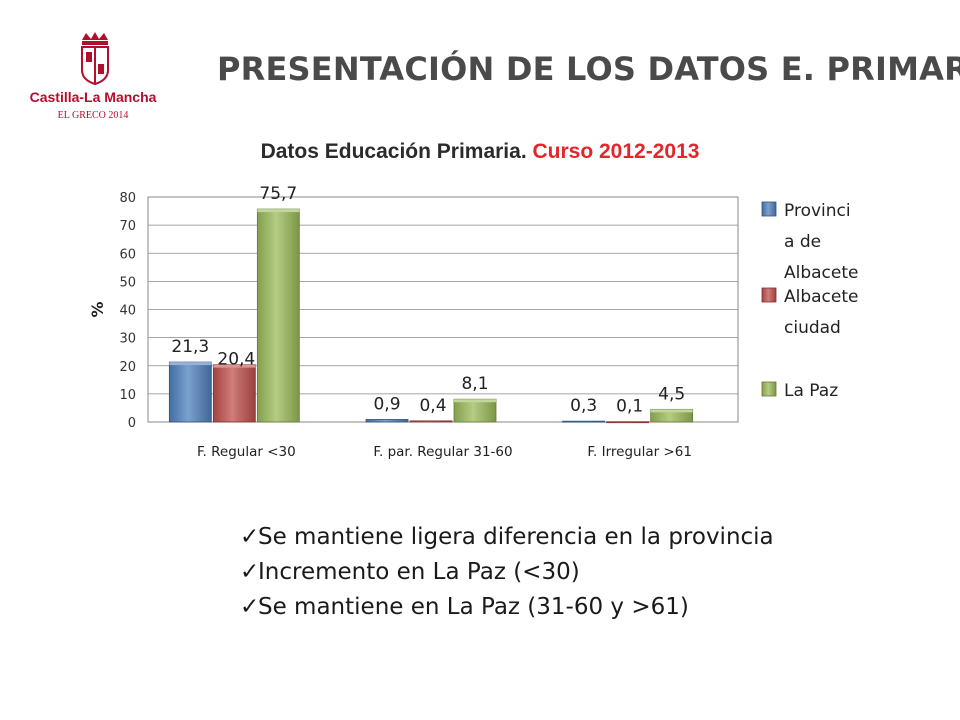  What do you see at coordinates (246, 452) in the screenshot?
I see `x-tick-label: F. Regular <30` at bounding box center [246, 452].